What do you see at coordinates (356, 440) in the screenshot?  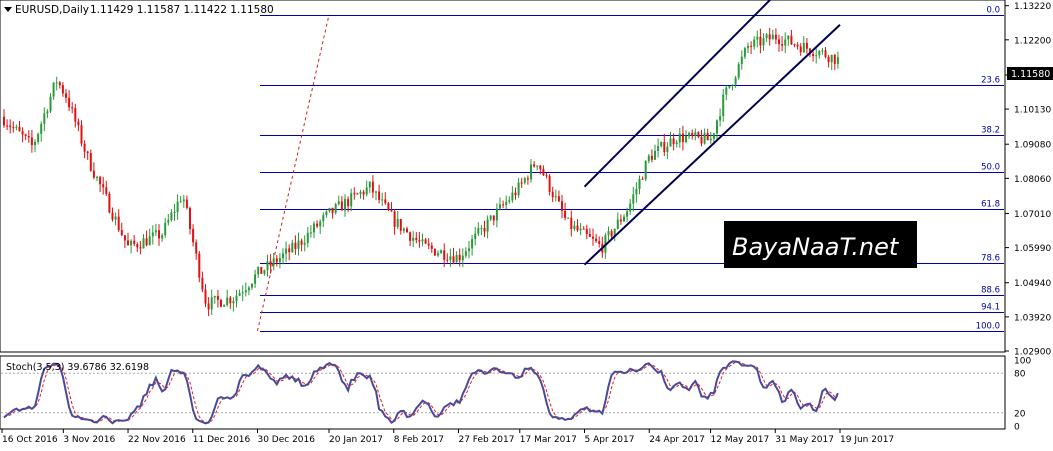 I see `x-tick-label: 20 Jan 2017` at bounding box center [356, 440].